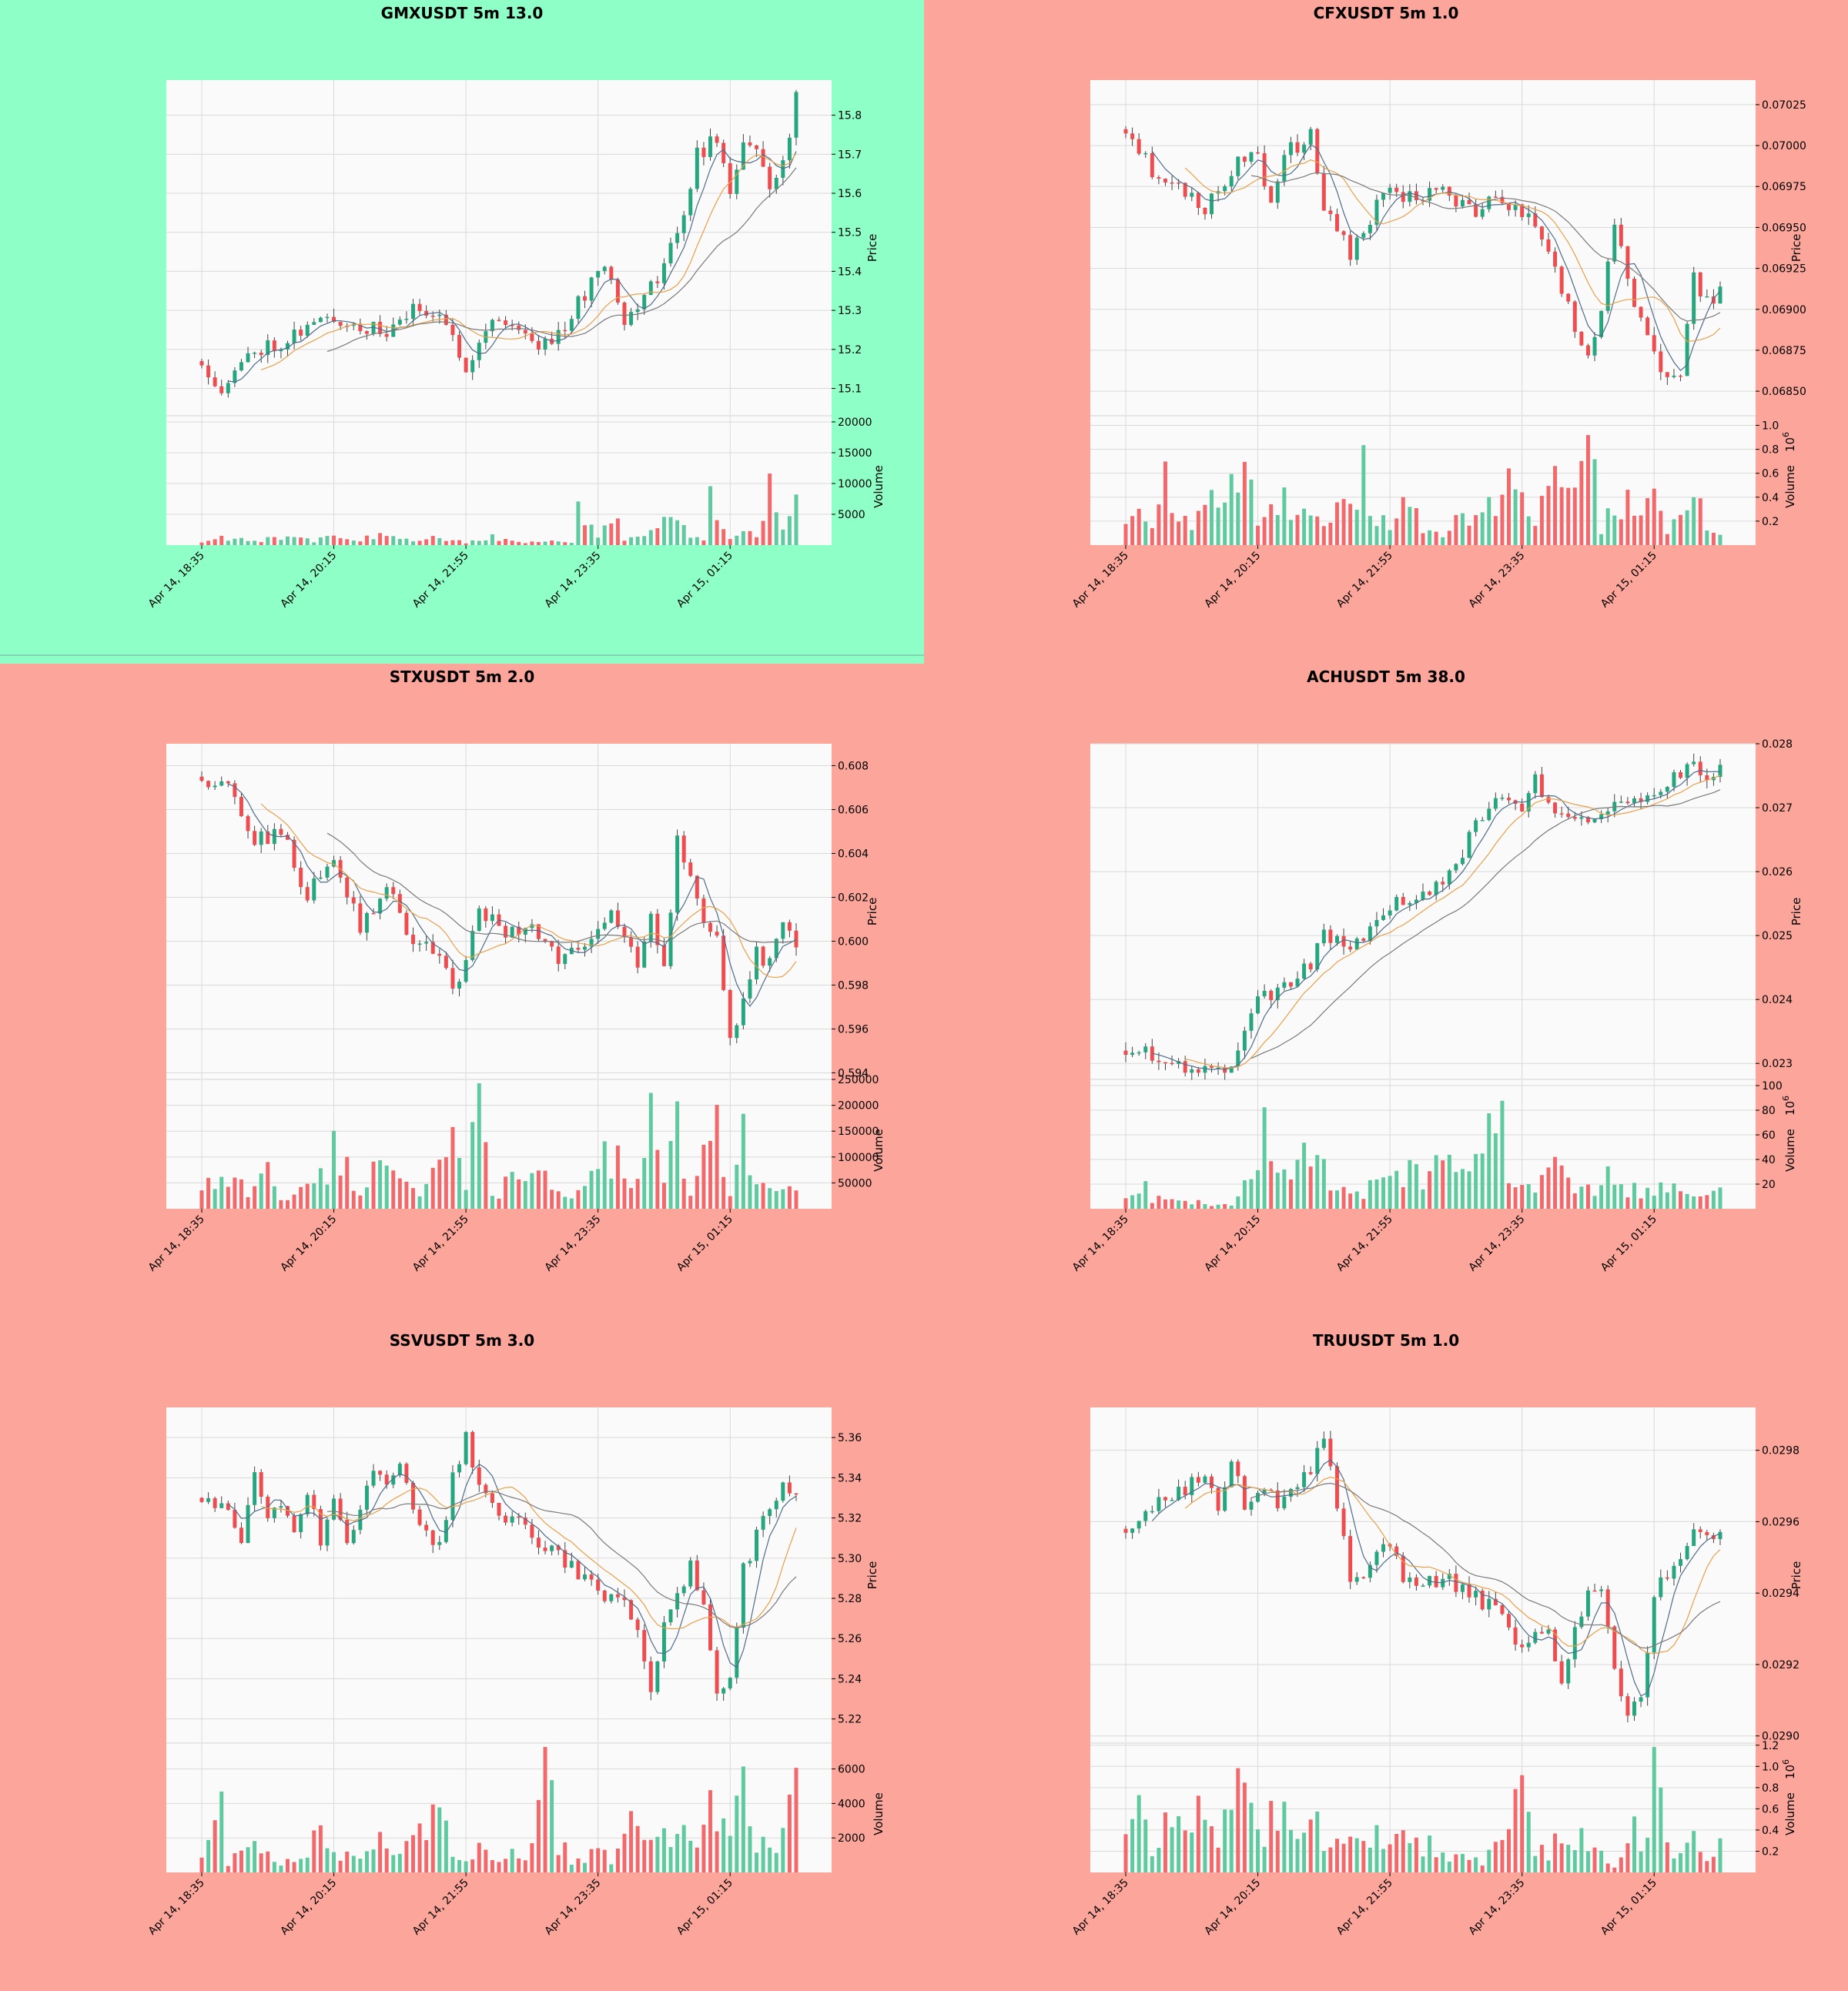 This screenshot has height=1991, width=1848. Describe the element at coordinates (850, 194) in the screenshot. I see `price-tick-label: 15.6` at that location.